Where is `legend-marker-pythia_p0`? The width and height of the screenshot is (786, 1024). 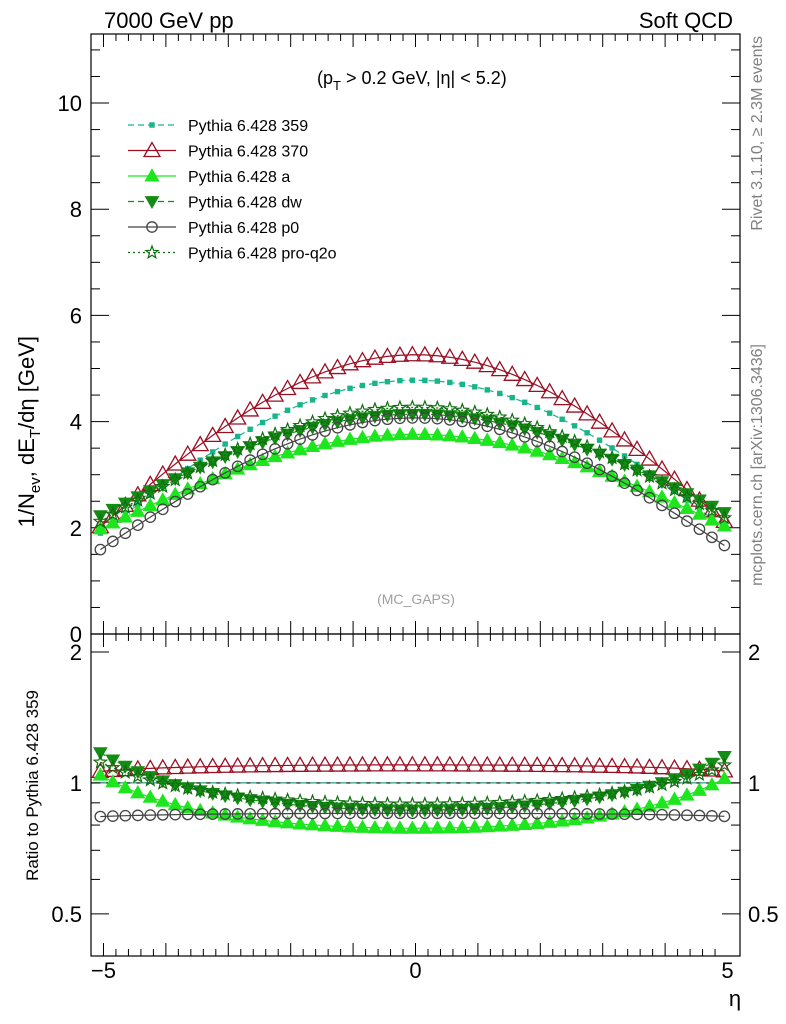
legend-marker-pythia_p0 is located at coordinates (152, 227).